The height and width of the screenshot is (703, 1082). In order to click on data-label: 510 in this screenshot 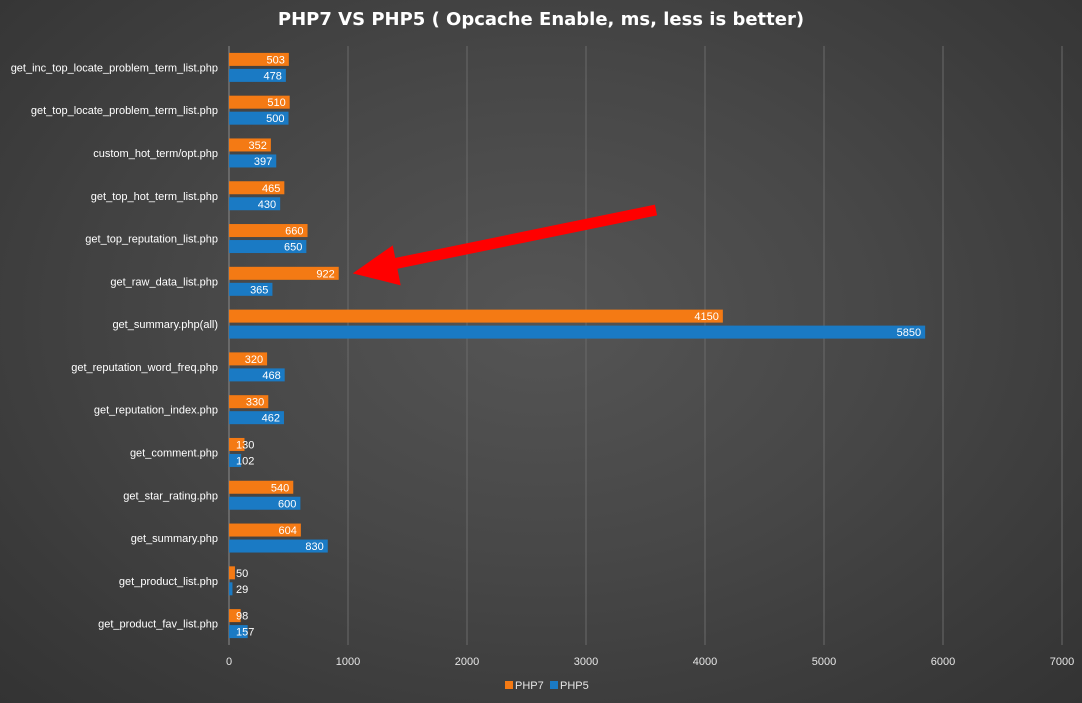, I will do `click(276, 103)`.